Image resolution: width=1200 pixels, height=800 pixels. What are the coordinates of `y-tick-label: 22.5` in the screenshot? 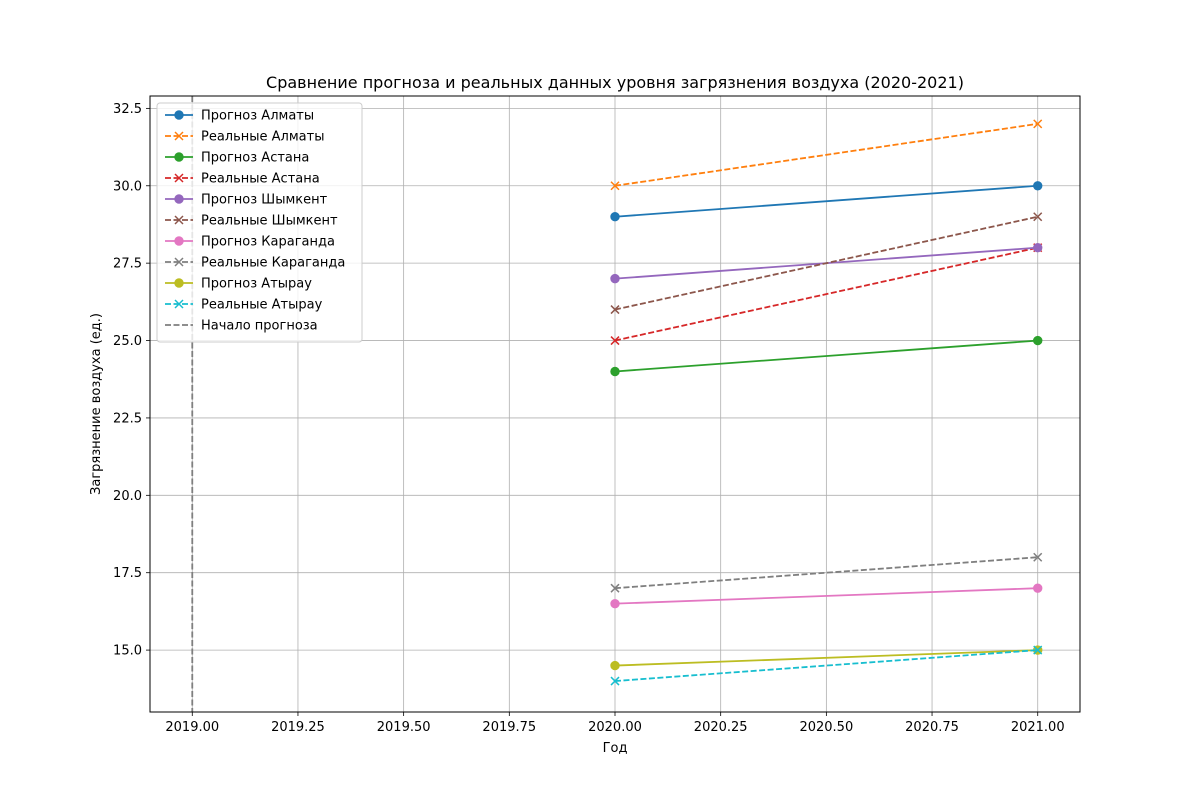 It's located at (127, 418).